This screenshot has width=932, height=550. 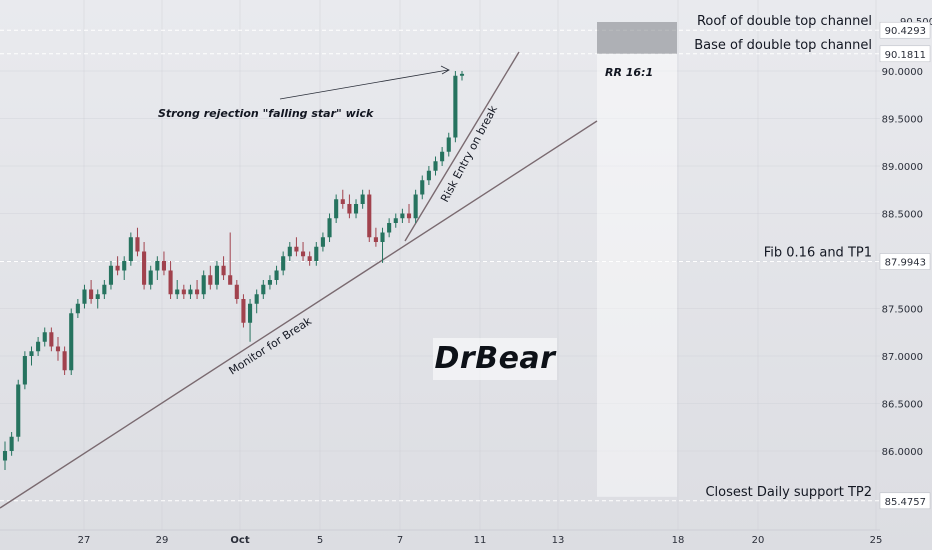 I want to click on time-axis: 27 29 Oct 5 7 11 13 18 20 25, so click(x=441, y=537).